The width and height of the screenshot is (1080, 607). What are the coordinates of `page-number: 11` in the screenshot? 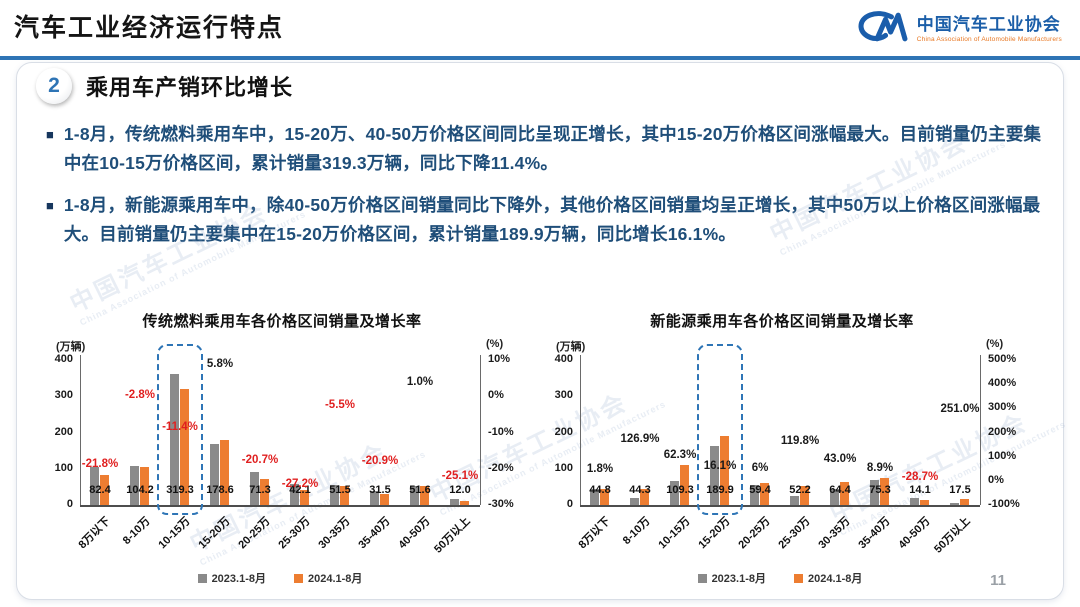 It's located at (998, 580).